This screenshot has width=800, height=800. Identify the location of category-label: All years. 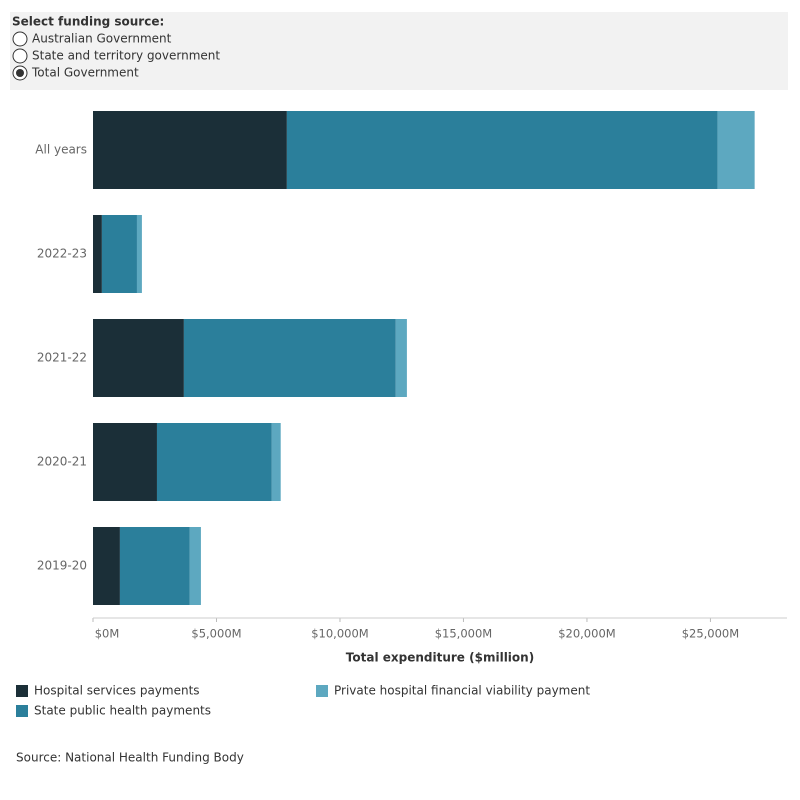
(61, 150).